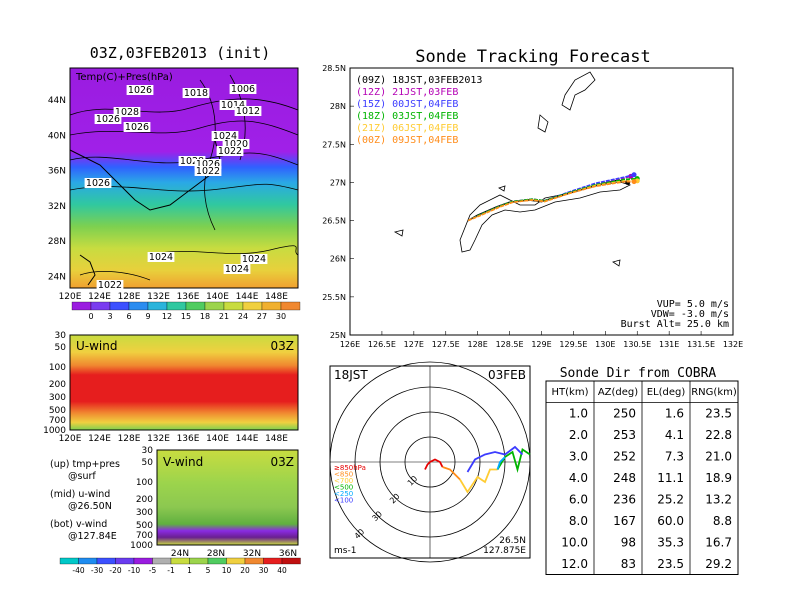  Describe the element at coordinates (78, 524) in the screenshot. I see `note-line: (bot) v-wind` at that location.